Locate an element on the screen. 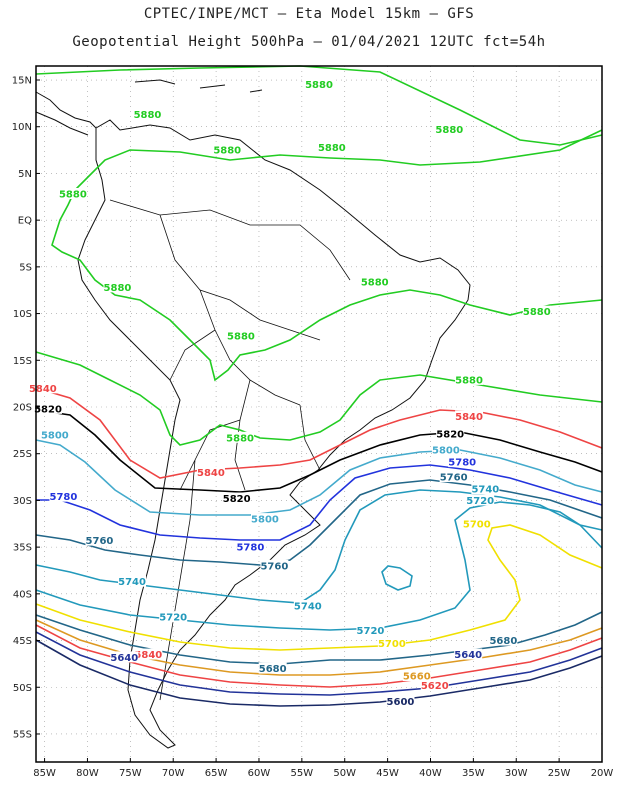  contour-5880-north is located at coordinates (319, 105).